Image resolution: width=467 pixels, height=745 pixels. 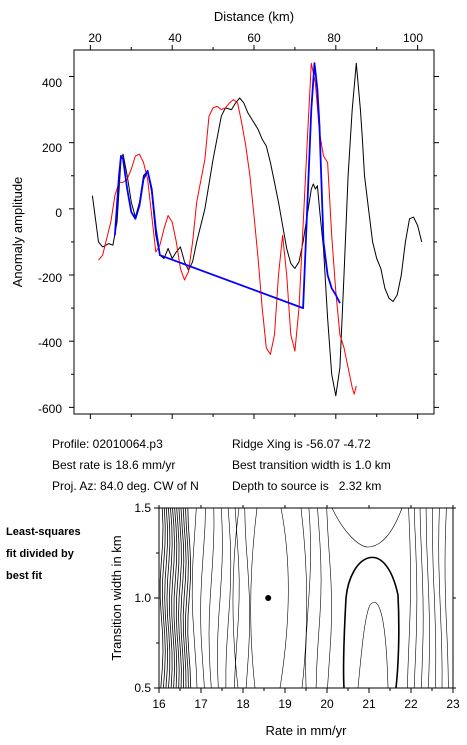 I want to click on x-tick-label-40: 40, so click(x=175, y=38).